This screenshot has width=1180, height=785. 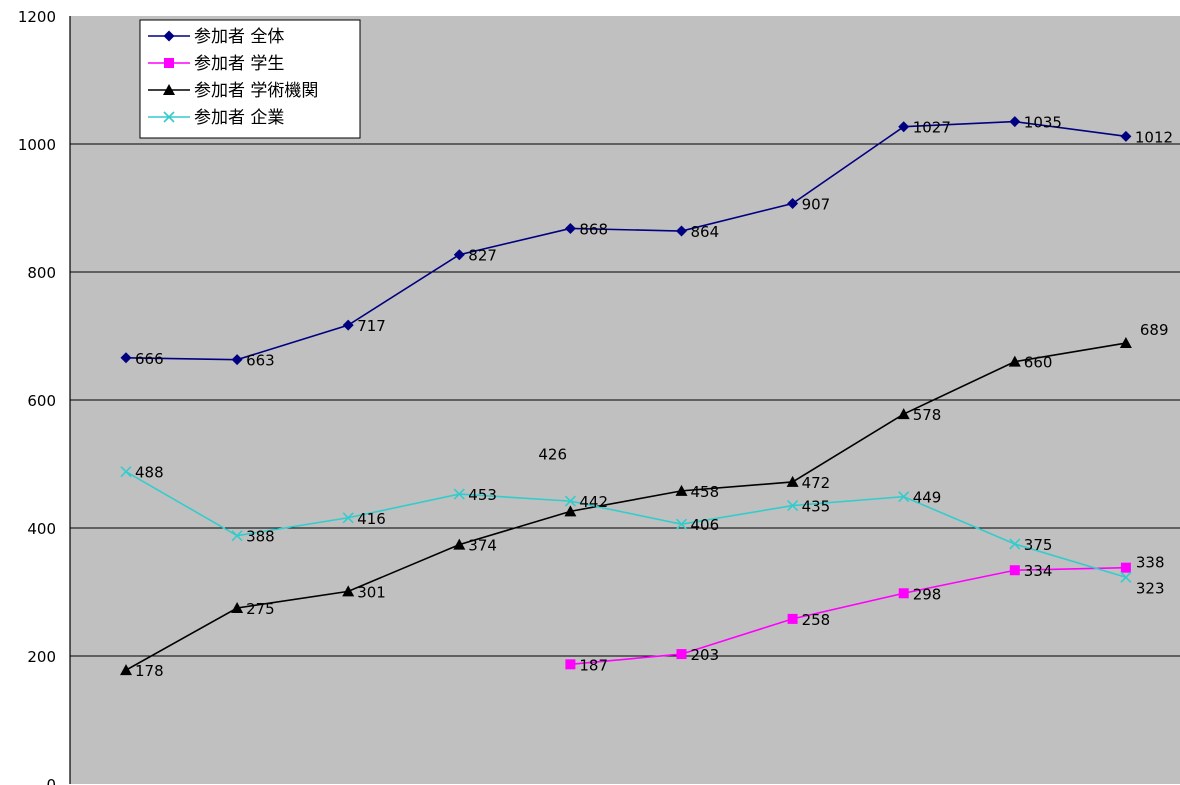 I want to click on data-label: 1027, so click(x=932, y=128).